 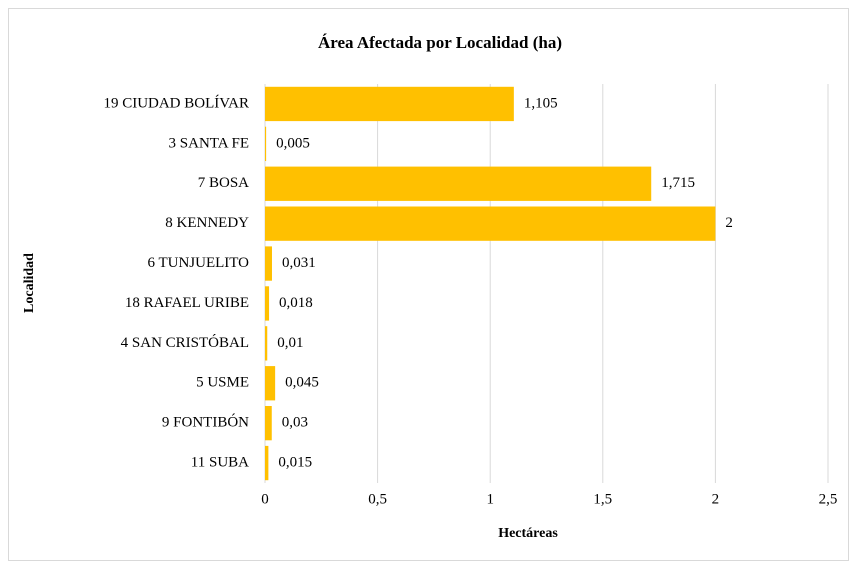 I want to click on y-tick-label: 4 SAN CRISTÓBAL, so click(x=185, y=342).